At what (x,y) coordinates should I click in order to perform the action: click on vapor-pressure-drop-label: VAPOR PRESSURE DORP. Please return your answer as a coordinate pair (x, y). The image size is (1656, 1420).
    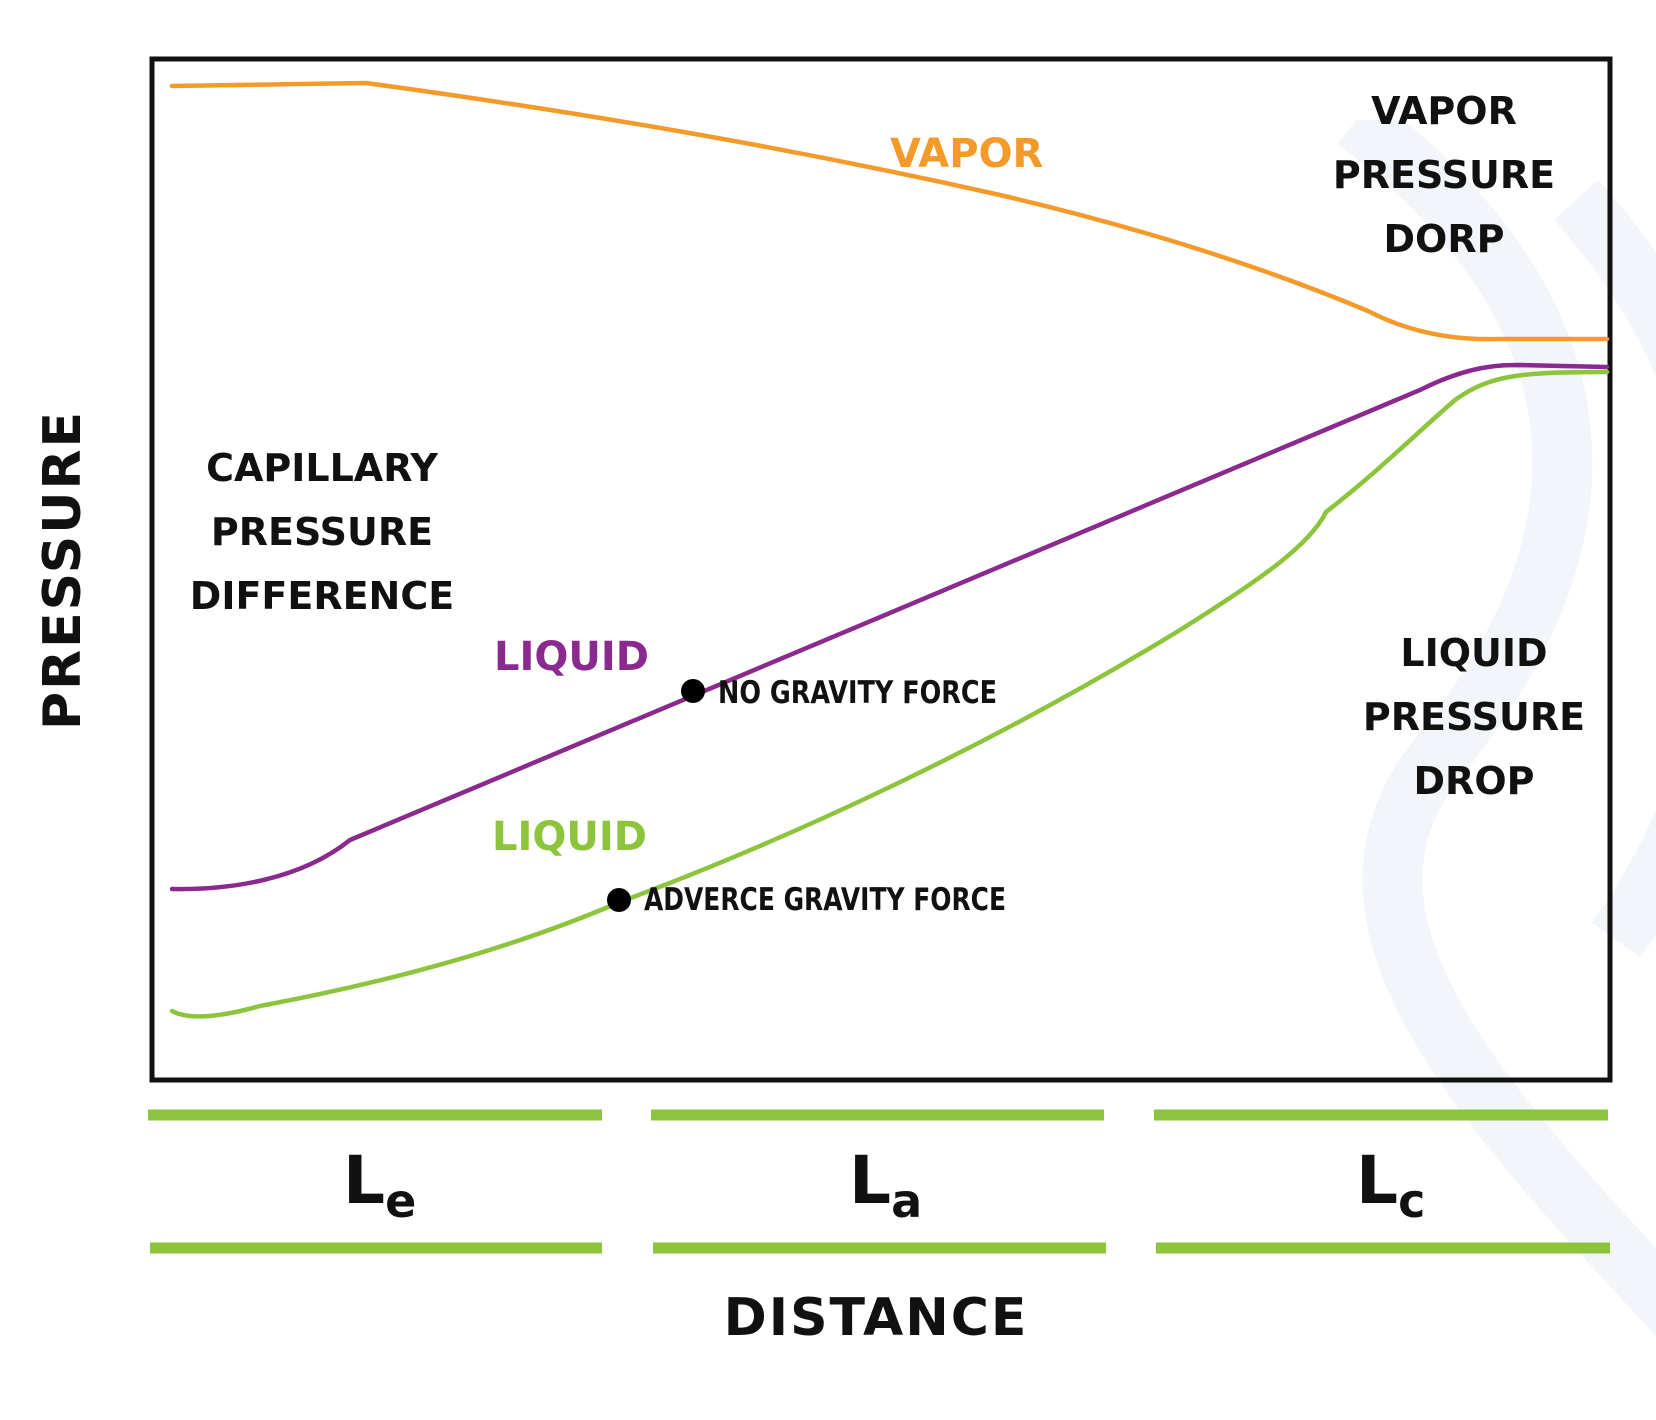
    Looking at the image, I should click on (1444, 175).